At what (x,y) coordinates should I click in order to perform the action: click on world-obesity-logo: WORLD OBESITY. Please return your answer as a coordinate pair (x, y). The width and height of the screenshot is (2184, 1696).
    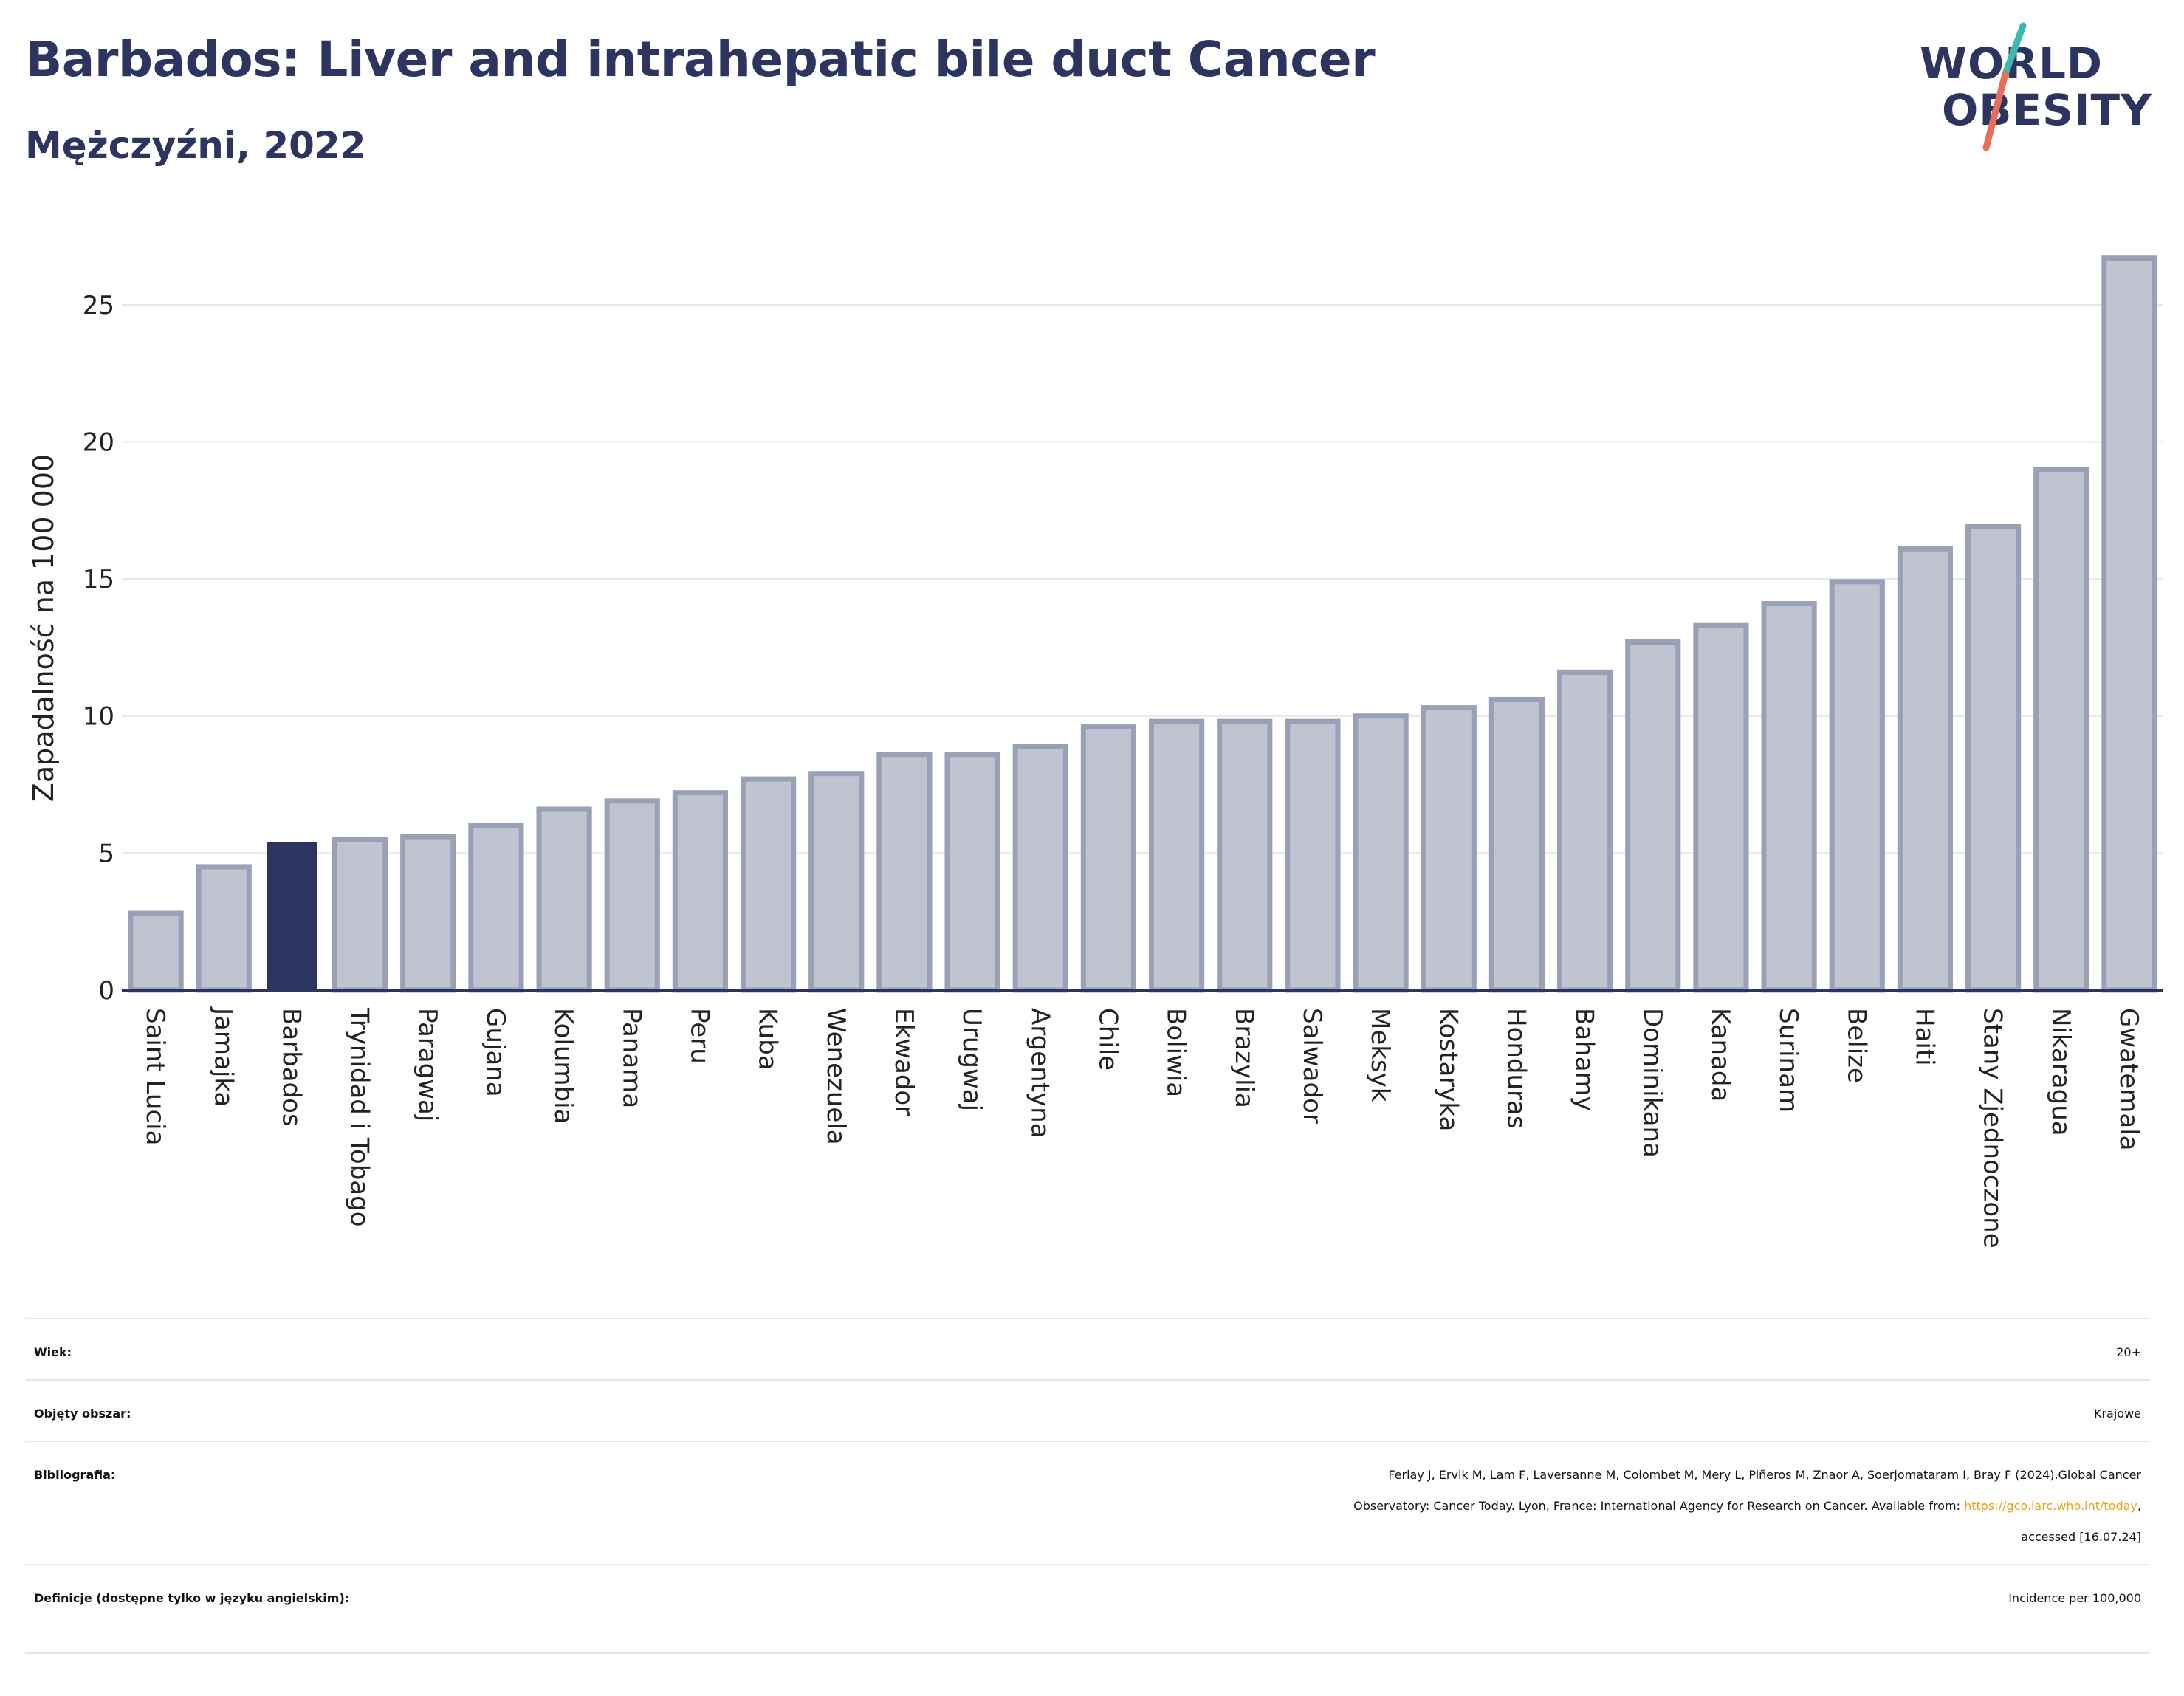
    Looking at the image, I should click on (2046, 88).